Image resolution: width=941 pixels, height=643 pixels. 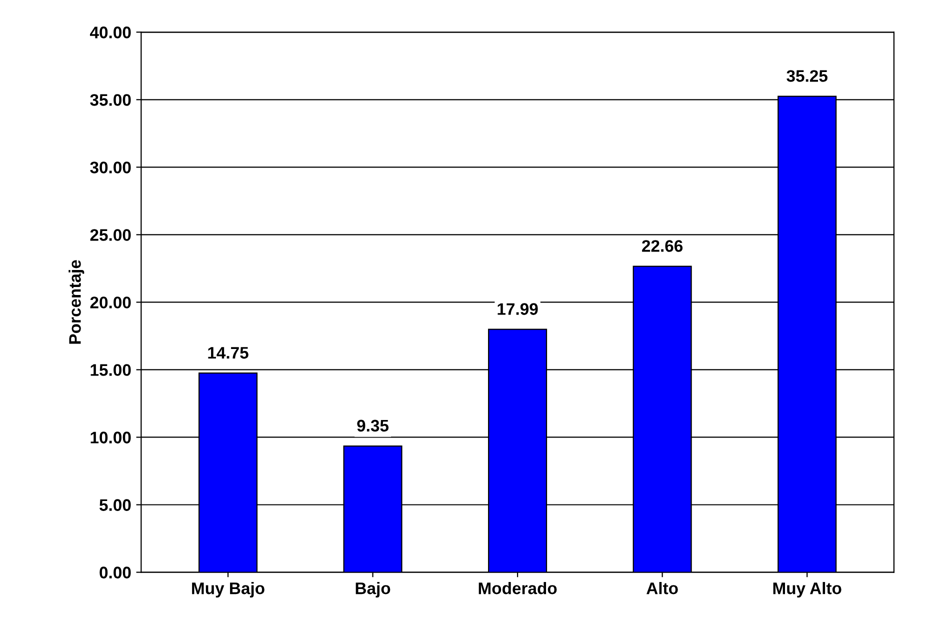 I want to click on y-axis-title: Porcentaje, so click(x=76, y=302).